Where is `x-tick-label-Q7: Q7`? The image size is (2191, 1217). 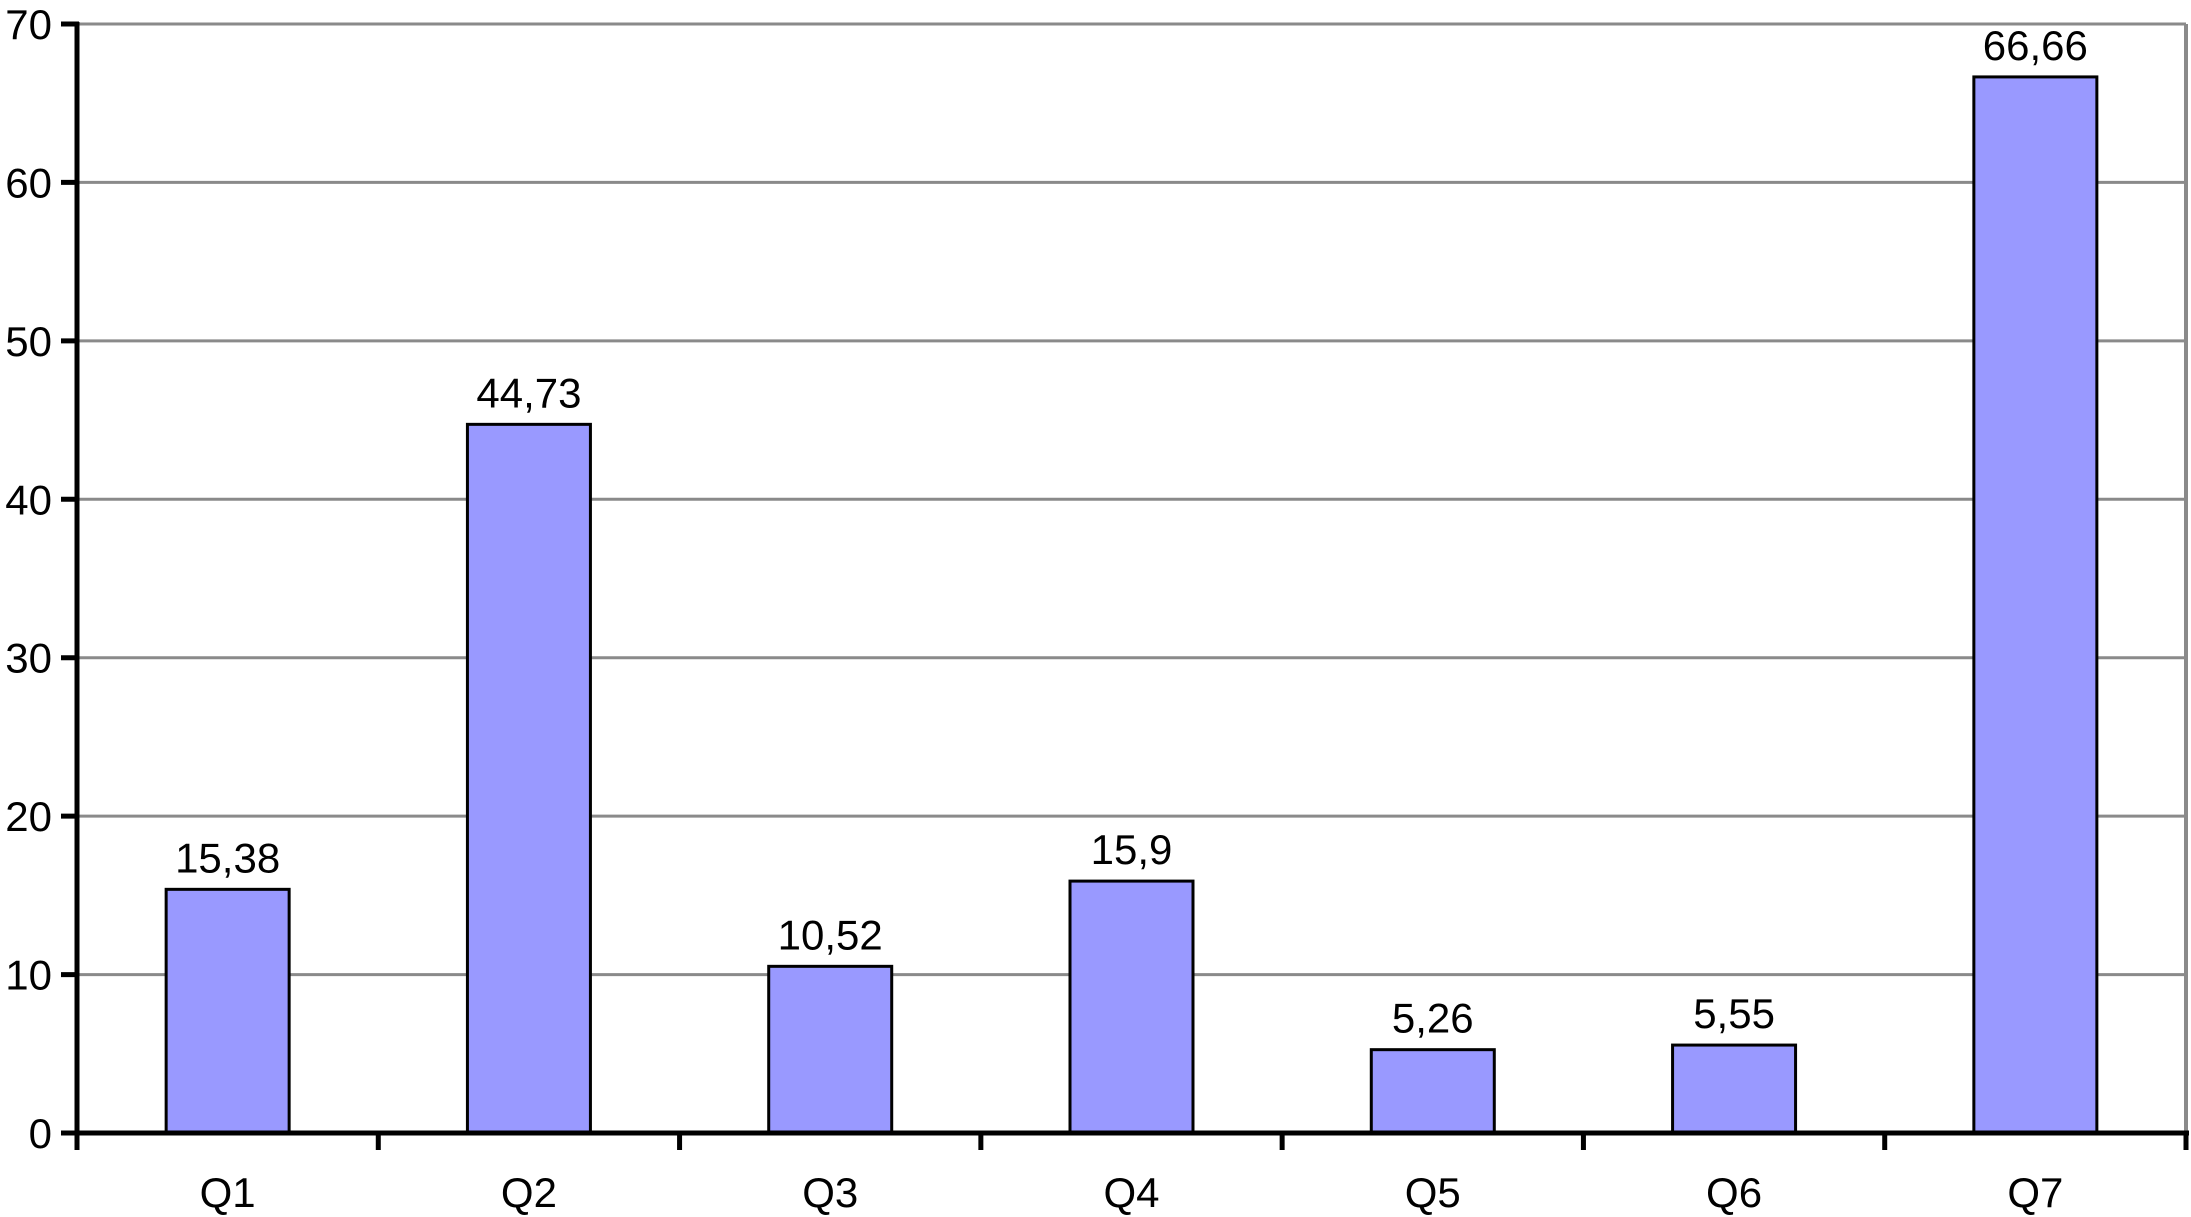
x-tick-label-Q7: Q7 is located at coordinates (2035, 1192).